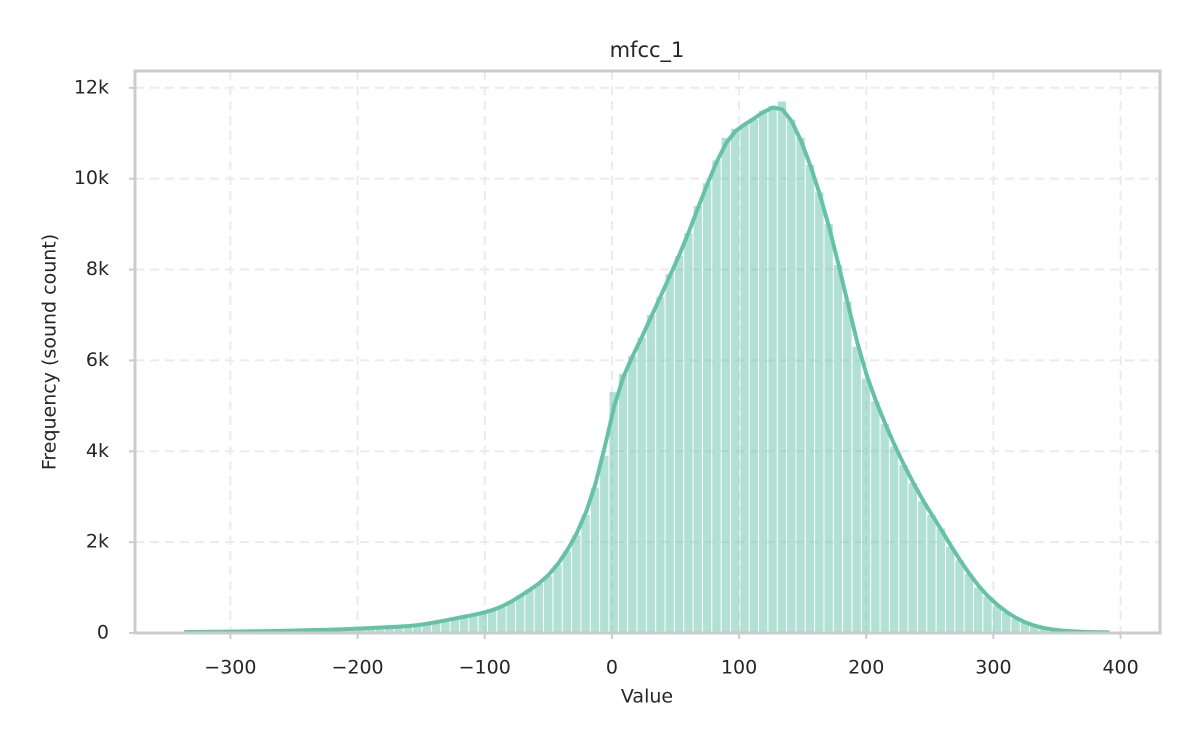  Describe the element at coordinates (1120, 668) in the screenshot. I see `x-tick-label: 400` at that location.